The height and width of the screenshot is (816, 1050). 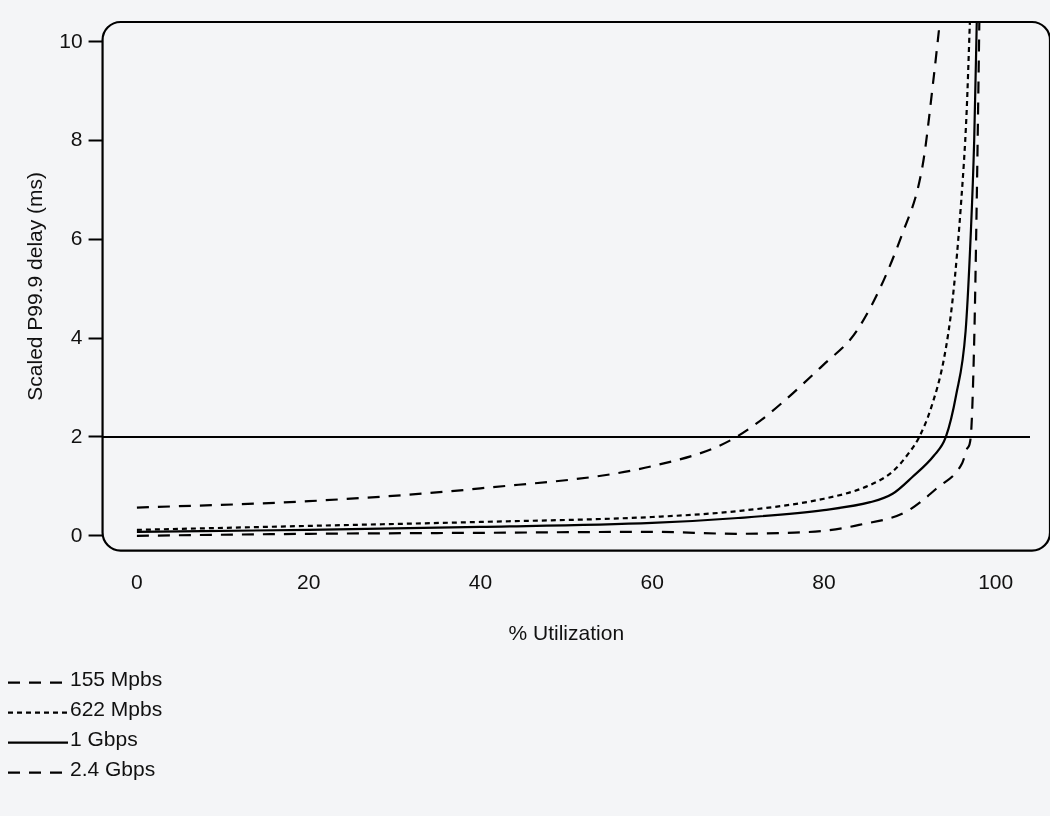 I want to click on x-tick-label: 20, so click(x=308, y=581).